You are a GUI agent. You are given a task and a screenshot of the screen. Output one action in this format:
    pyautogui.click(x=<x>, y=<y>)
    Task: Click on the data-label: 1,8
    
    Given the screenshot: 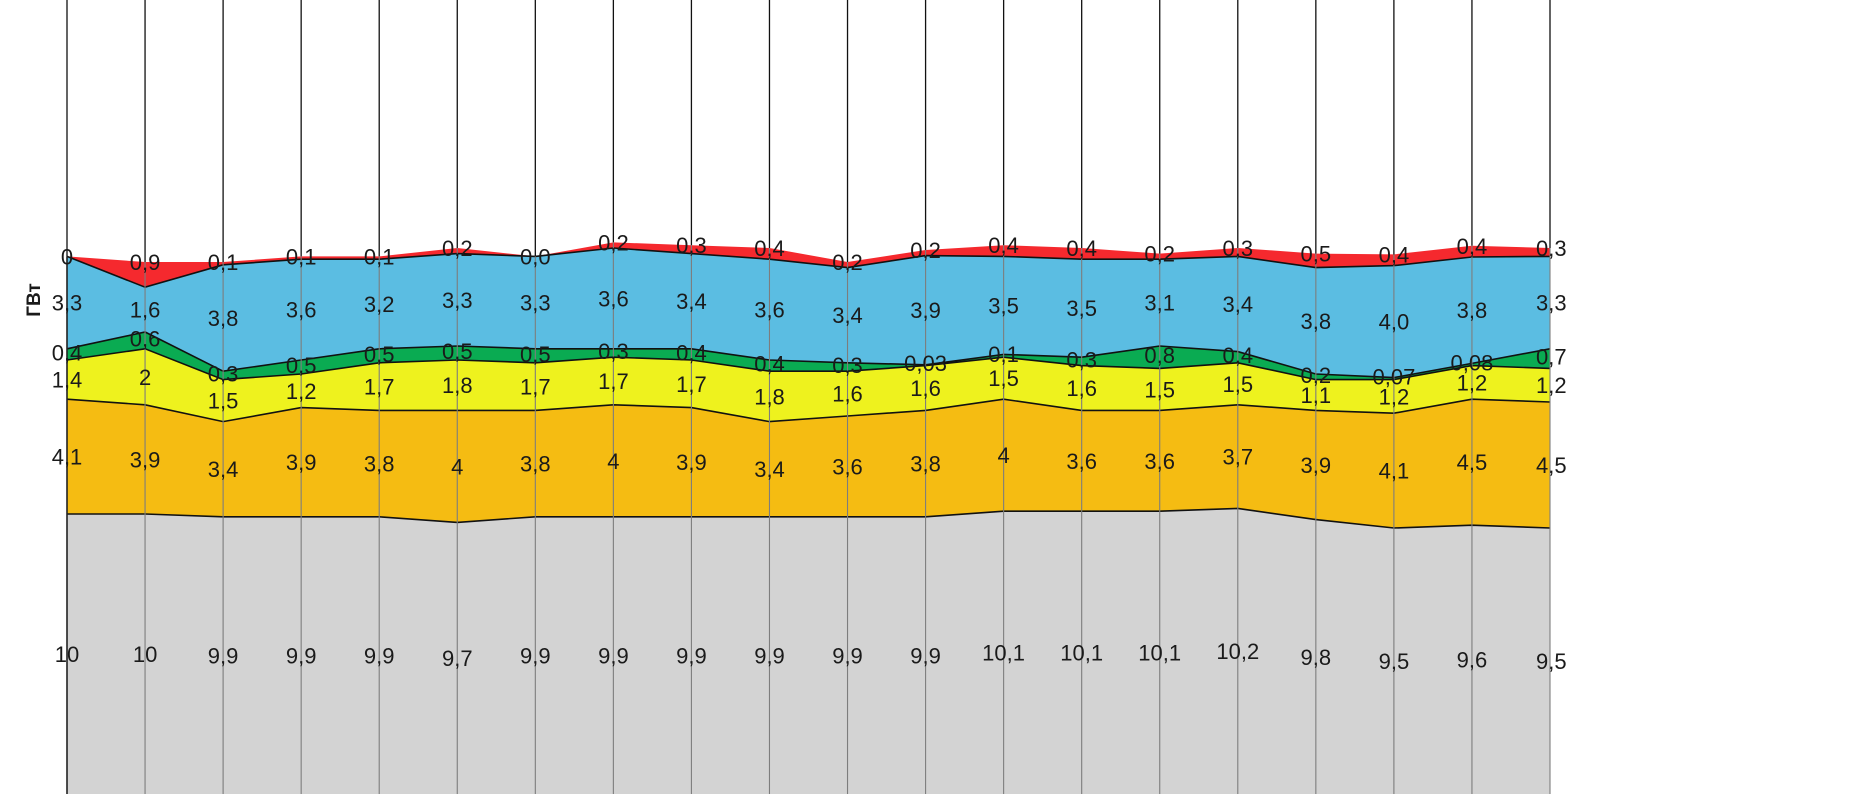 What is the action you would take?
    pyautogui.click(x=769, y=396)
    